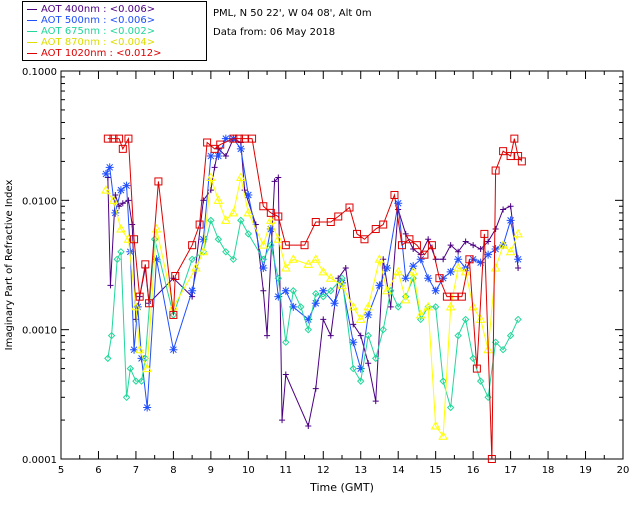 This screenshot has height=512, width=640. I want to click on x-tick-label: 16, so click(473, 470).